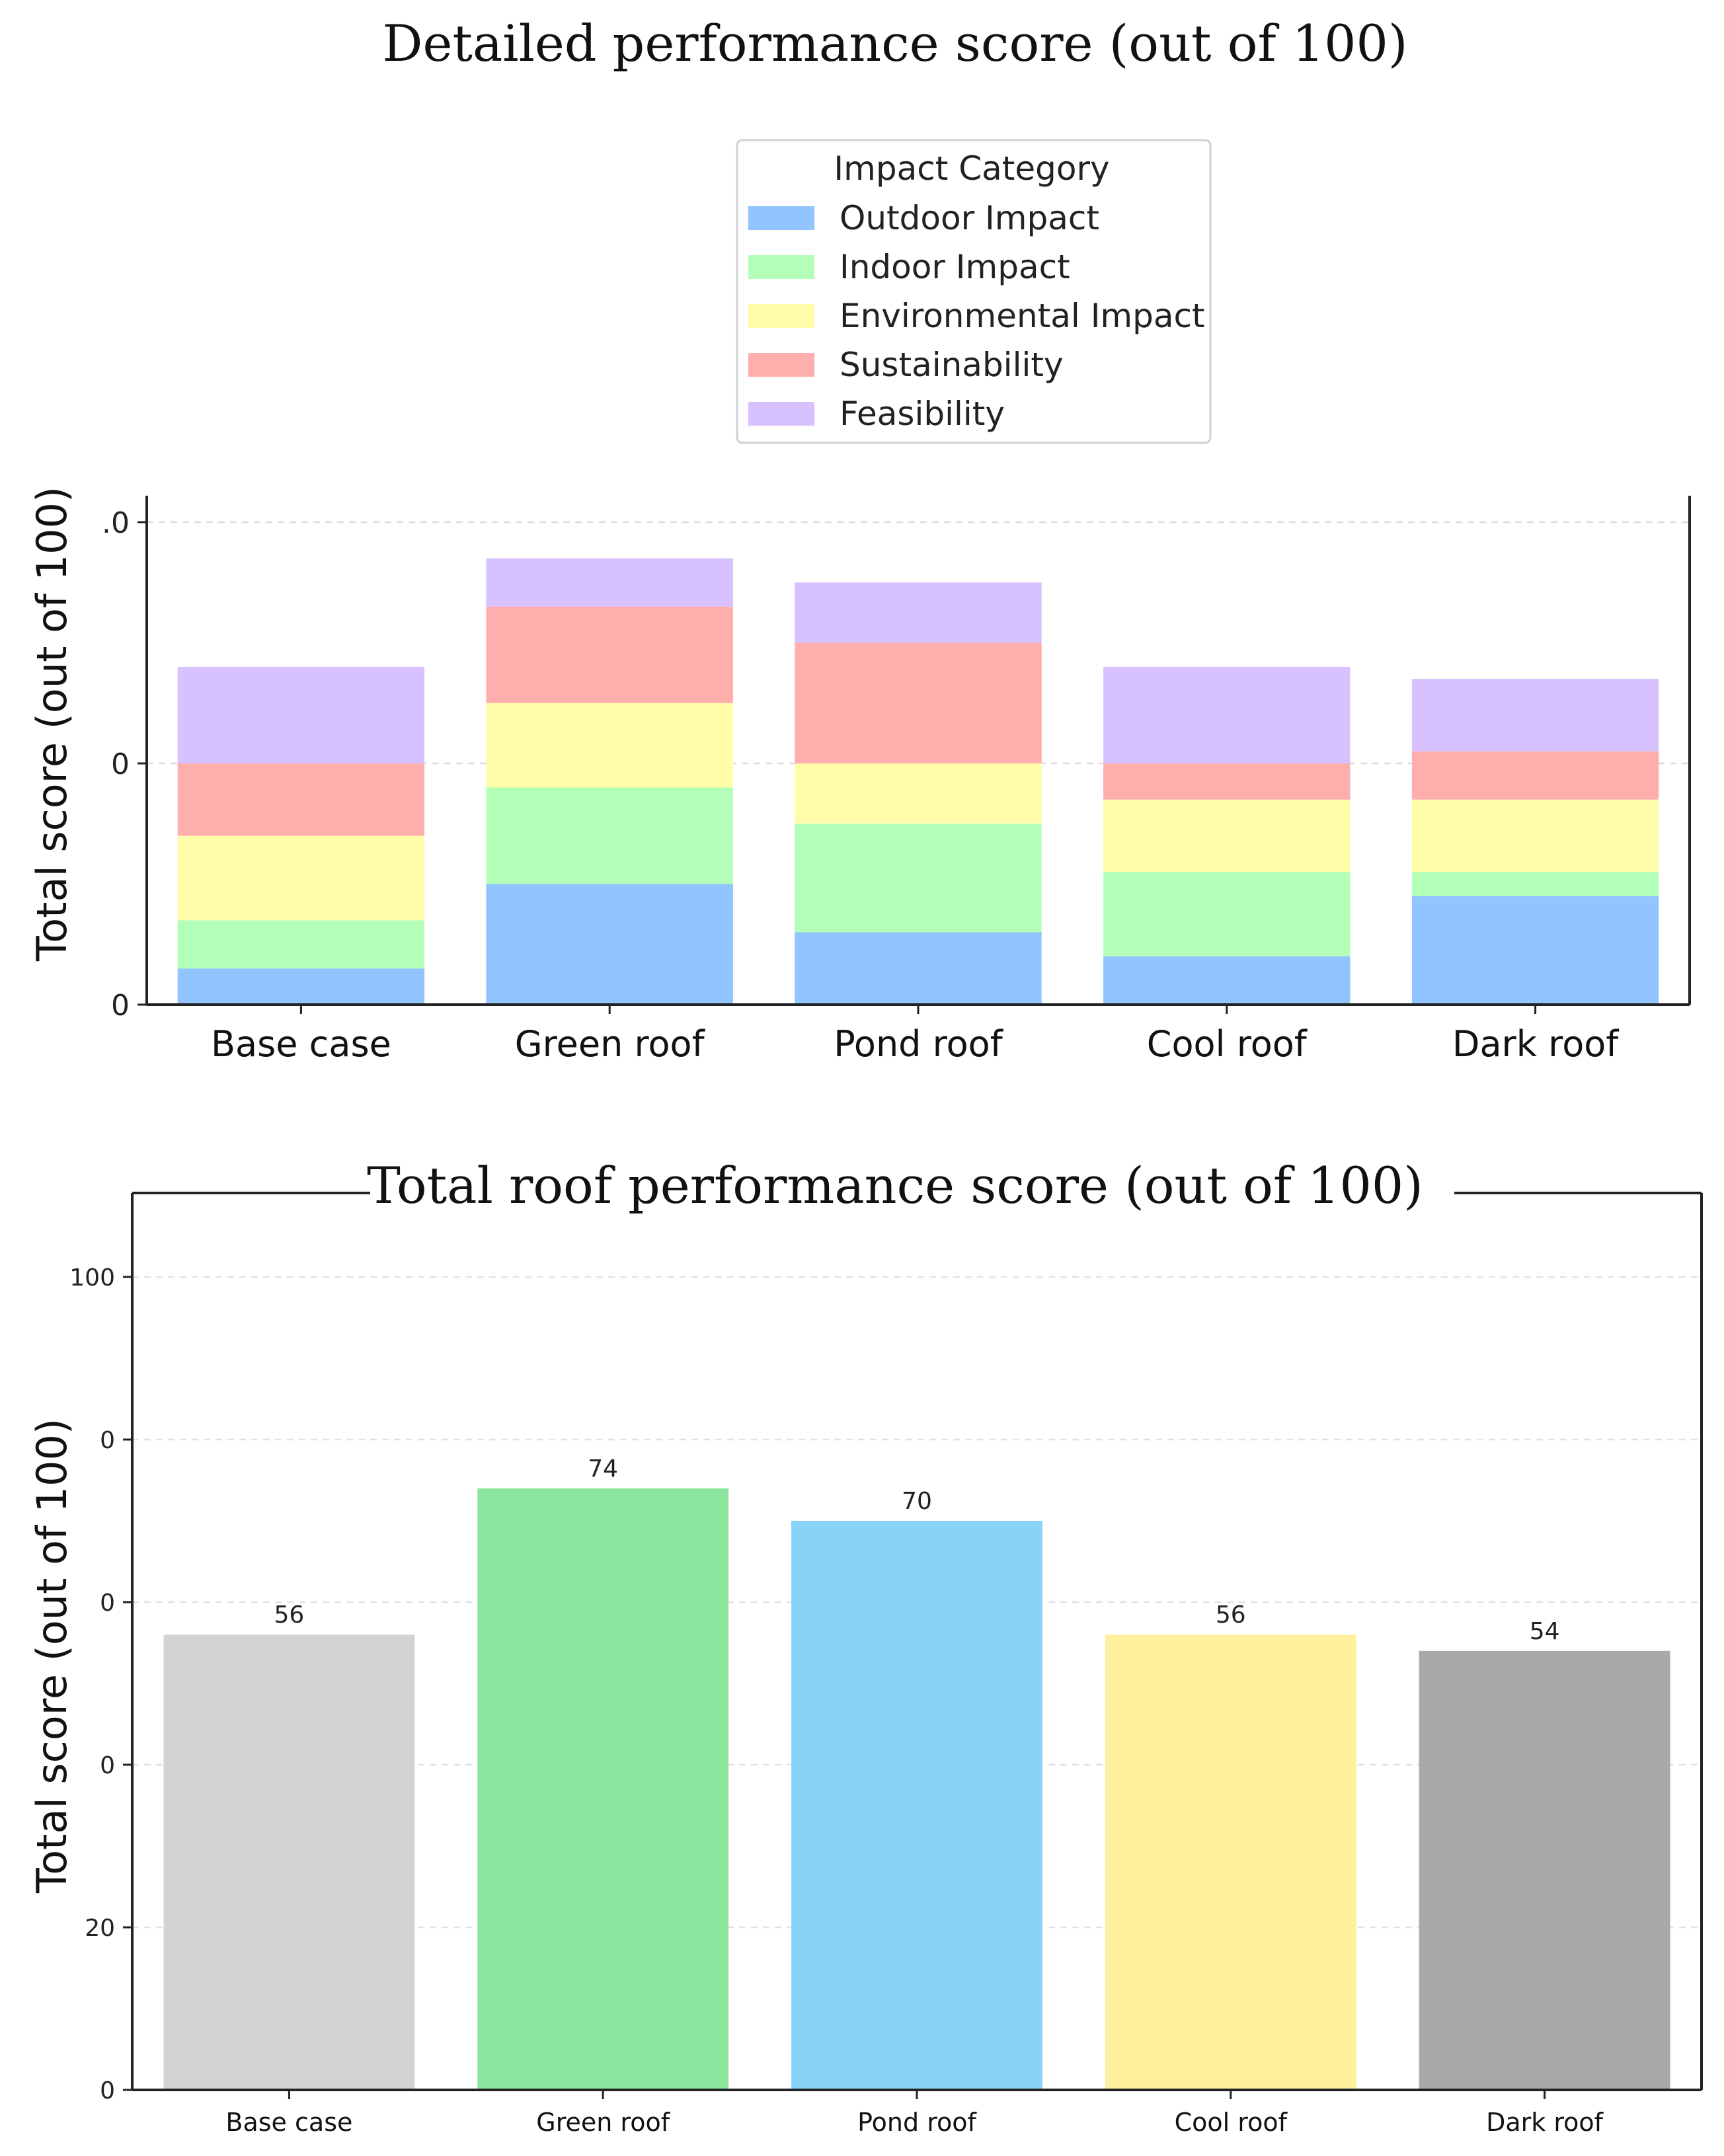 The height and width of the screenshot is (2156, 1724). What do you see at coordinates (1535, 884) in the screenshot?
I see `bar-dark-roof-indoor-impact` at bounding box center [1535, 884].